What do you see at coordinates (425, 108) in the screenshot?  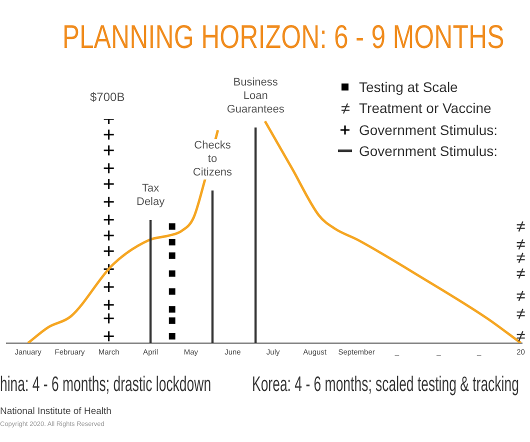 I see `legend-label: Treatment or Vaccine` at bounding box center [425, 108].